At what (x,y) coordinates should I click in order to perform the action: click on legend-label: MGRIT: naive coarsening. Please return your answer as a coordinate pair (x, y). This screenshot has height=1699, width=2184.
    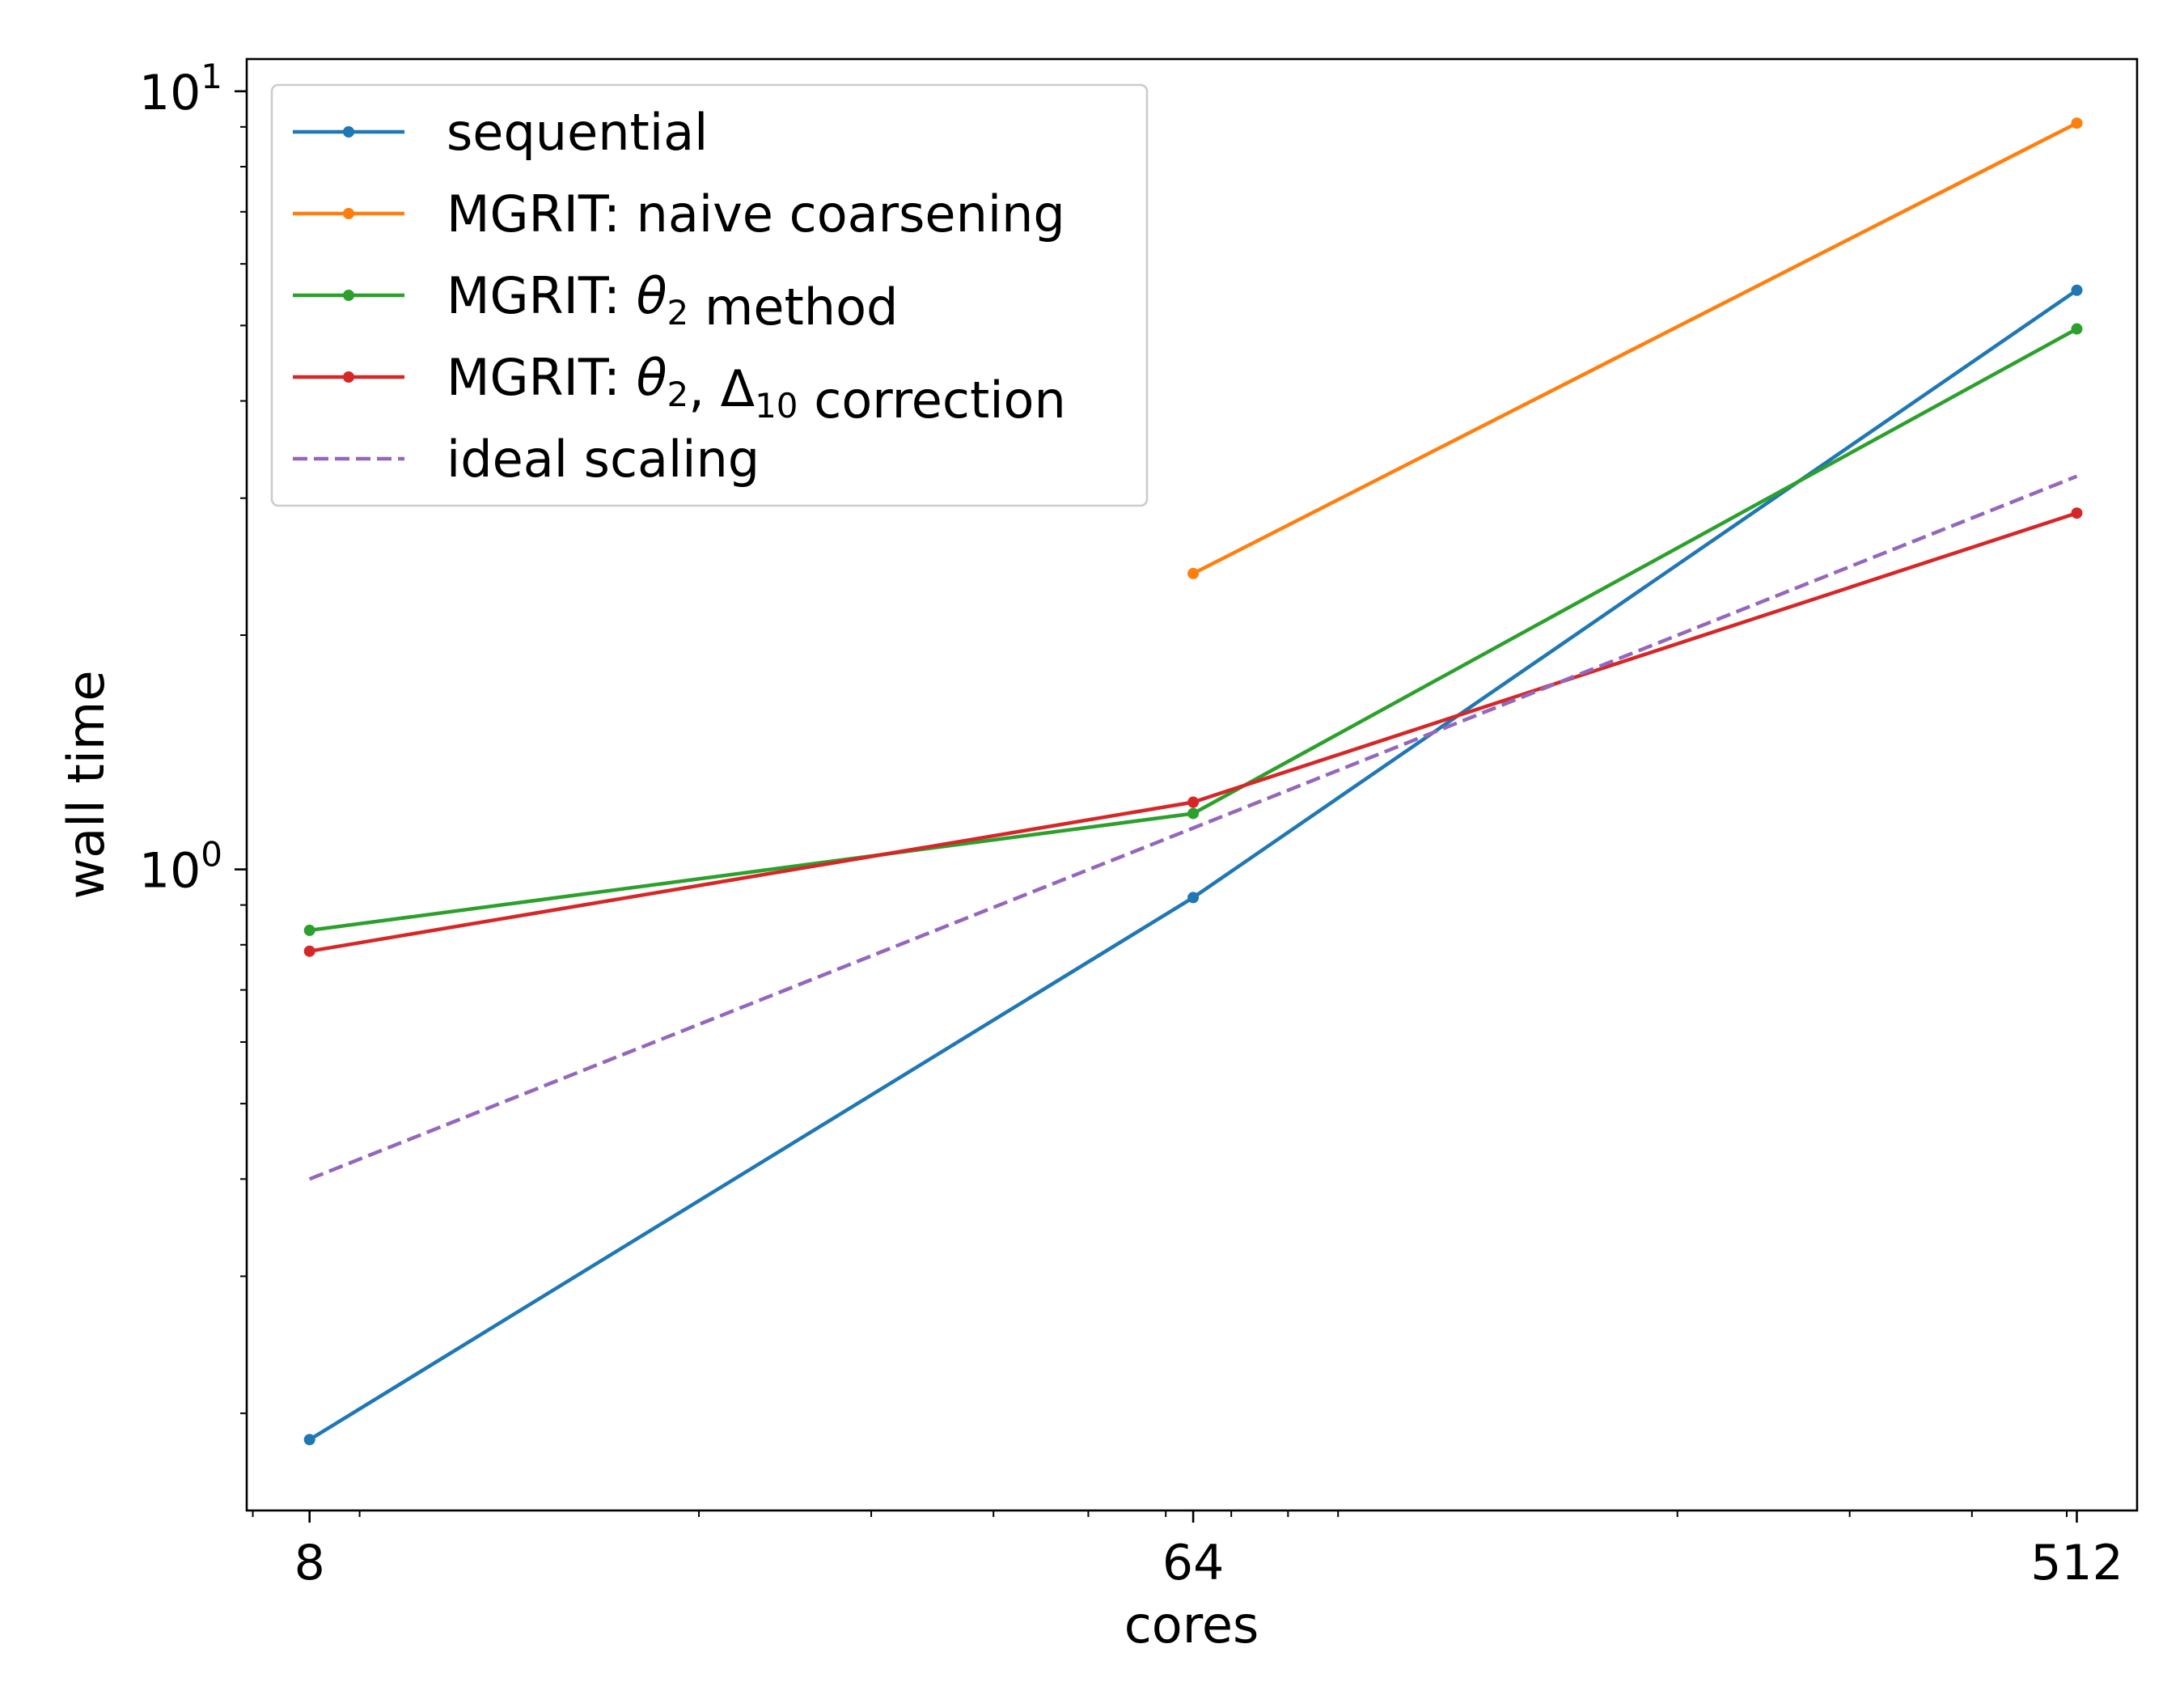
    Looking at the image, I should click on (756, 214).